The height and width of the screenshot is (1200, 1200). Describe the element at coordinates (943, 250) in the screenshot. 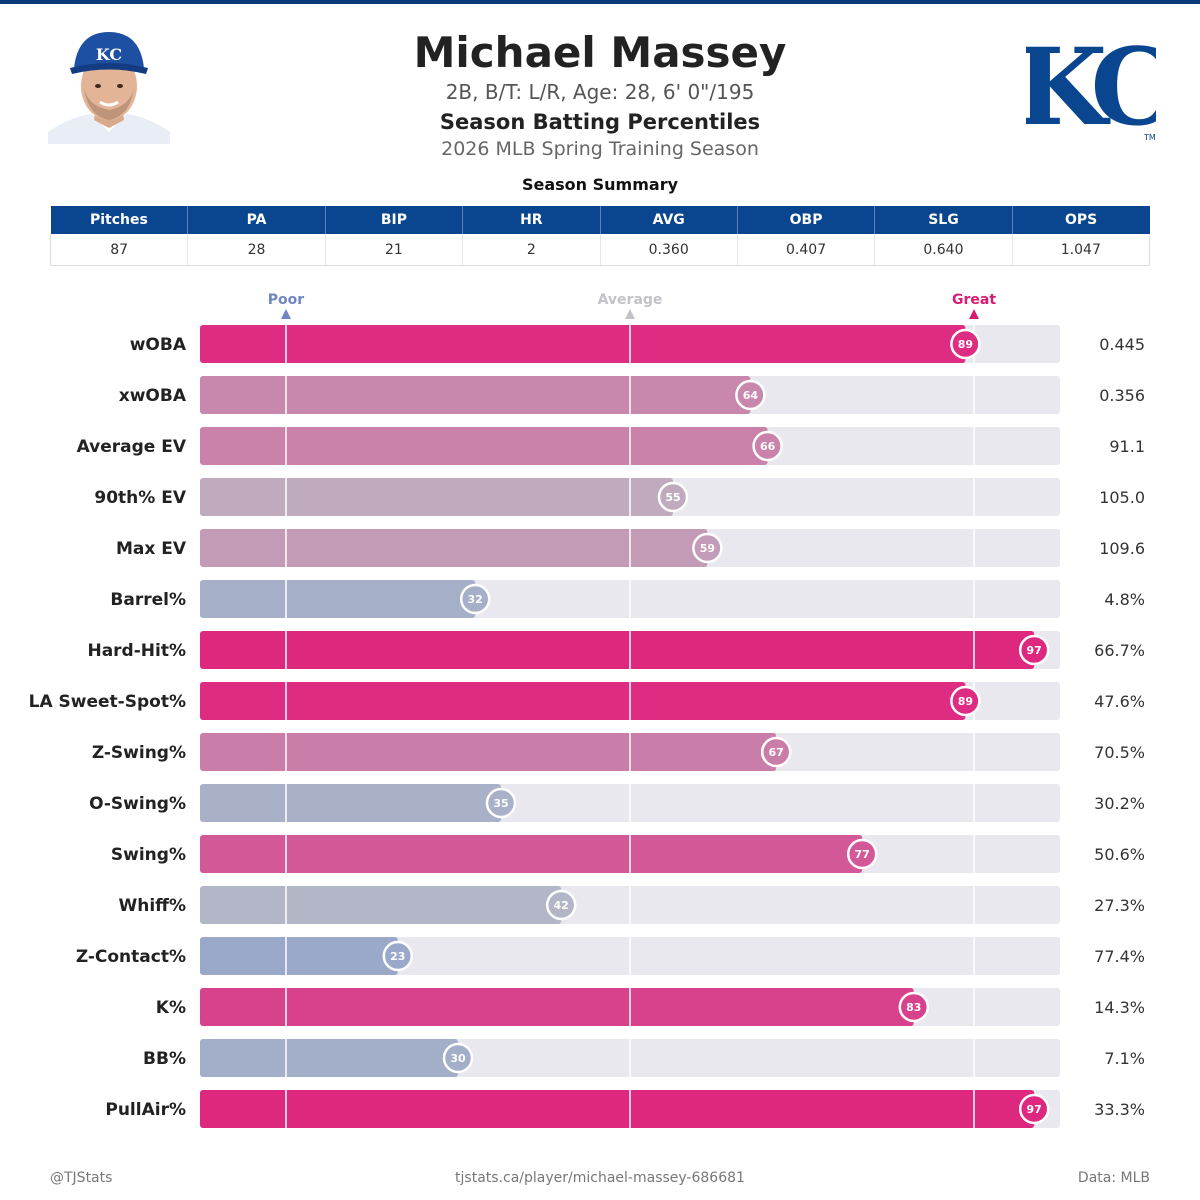

I see `summary-value: 0.640` at that location.